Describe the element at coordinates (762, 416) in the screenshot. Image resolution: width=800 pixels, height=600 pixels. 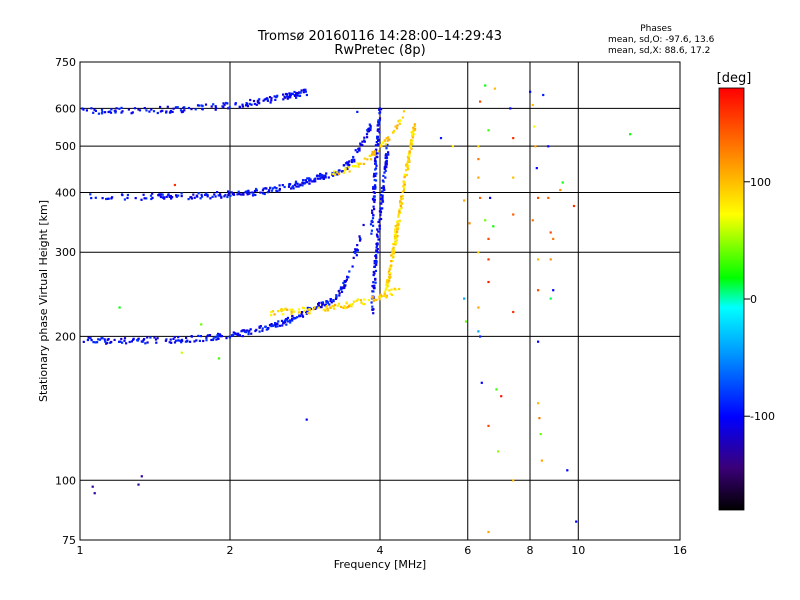
I see `colorbar-tick-label: -100` at that location.